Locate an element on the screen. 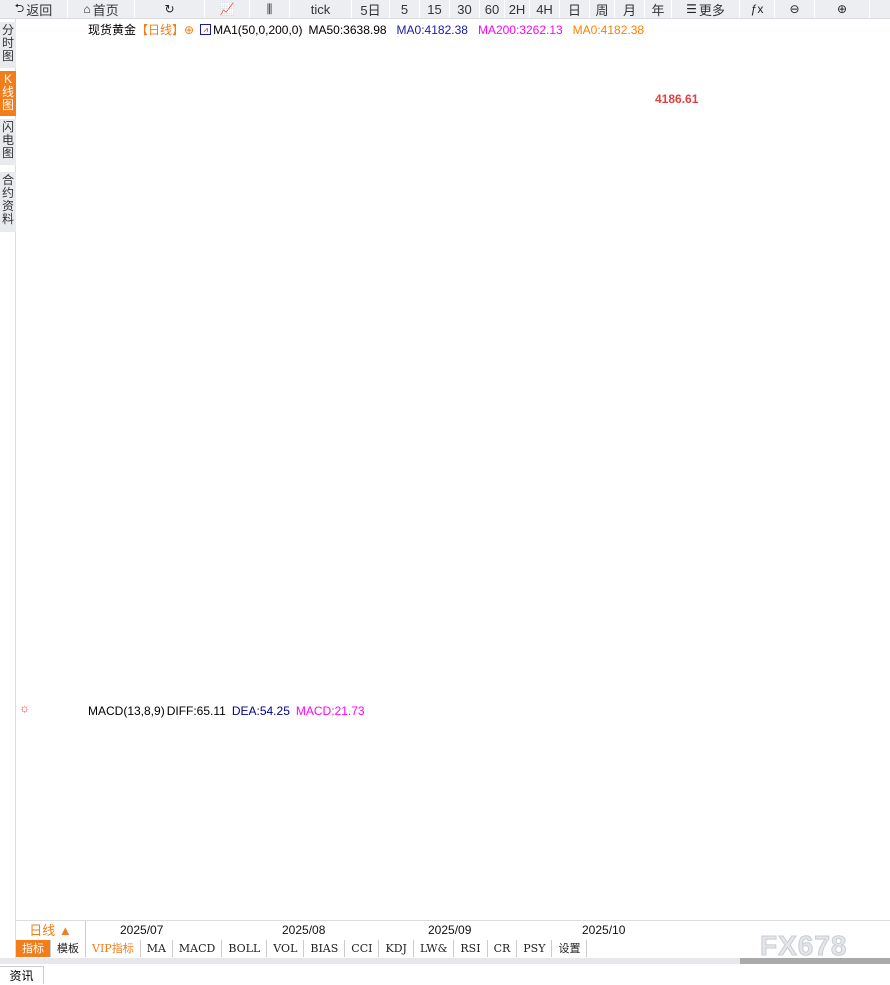 This screenshot has width=890, height=985. indicator-tab-13: PSY is located at coordinates (535, 948).